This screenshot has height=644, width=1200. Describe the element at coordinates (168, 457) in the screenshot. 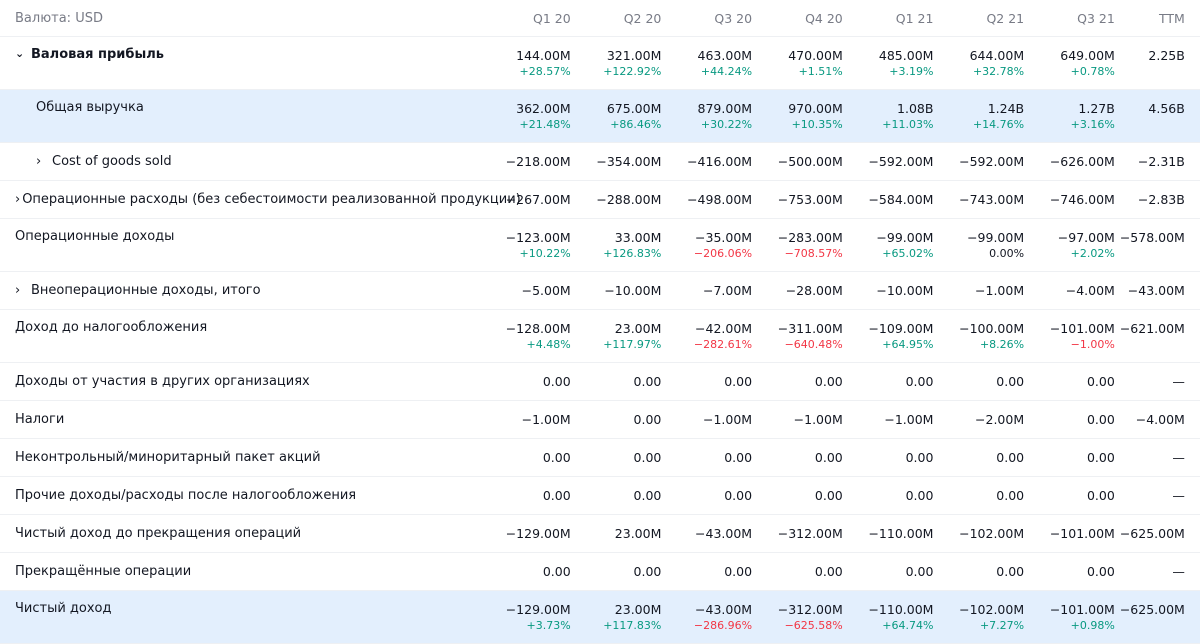

I see `row-label: Неконтрольный/миноритарный пакет акций` at that location.